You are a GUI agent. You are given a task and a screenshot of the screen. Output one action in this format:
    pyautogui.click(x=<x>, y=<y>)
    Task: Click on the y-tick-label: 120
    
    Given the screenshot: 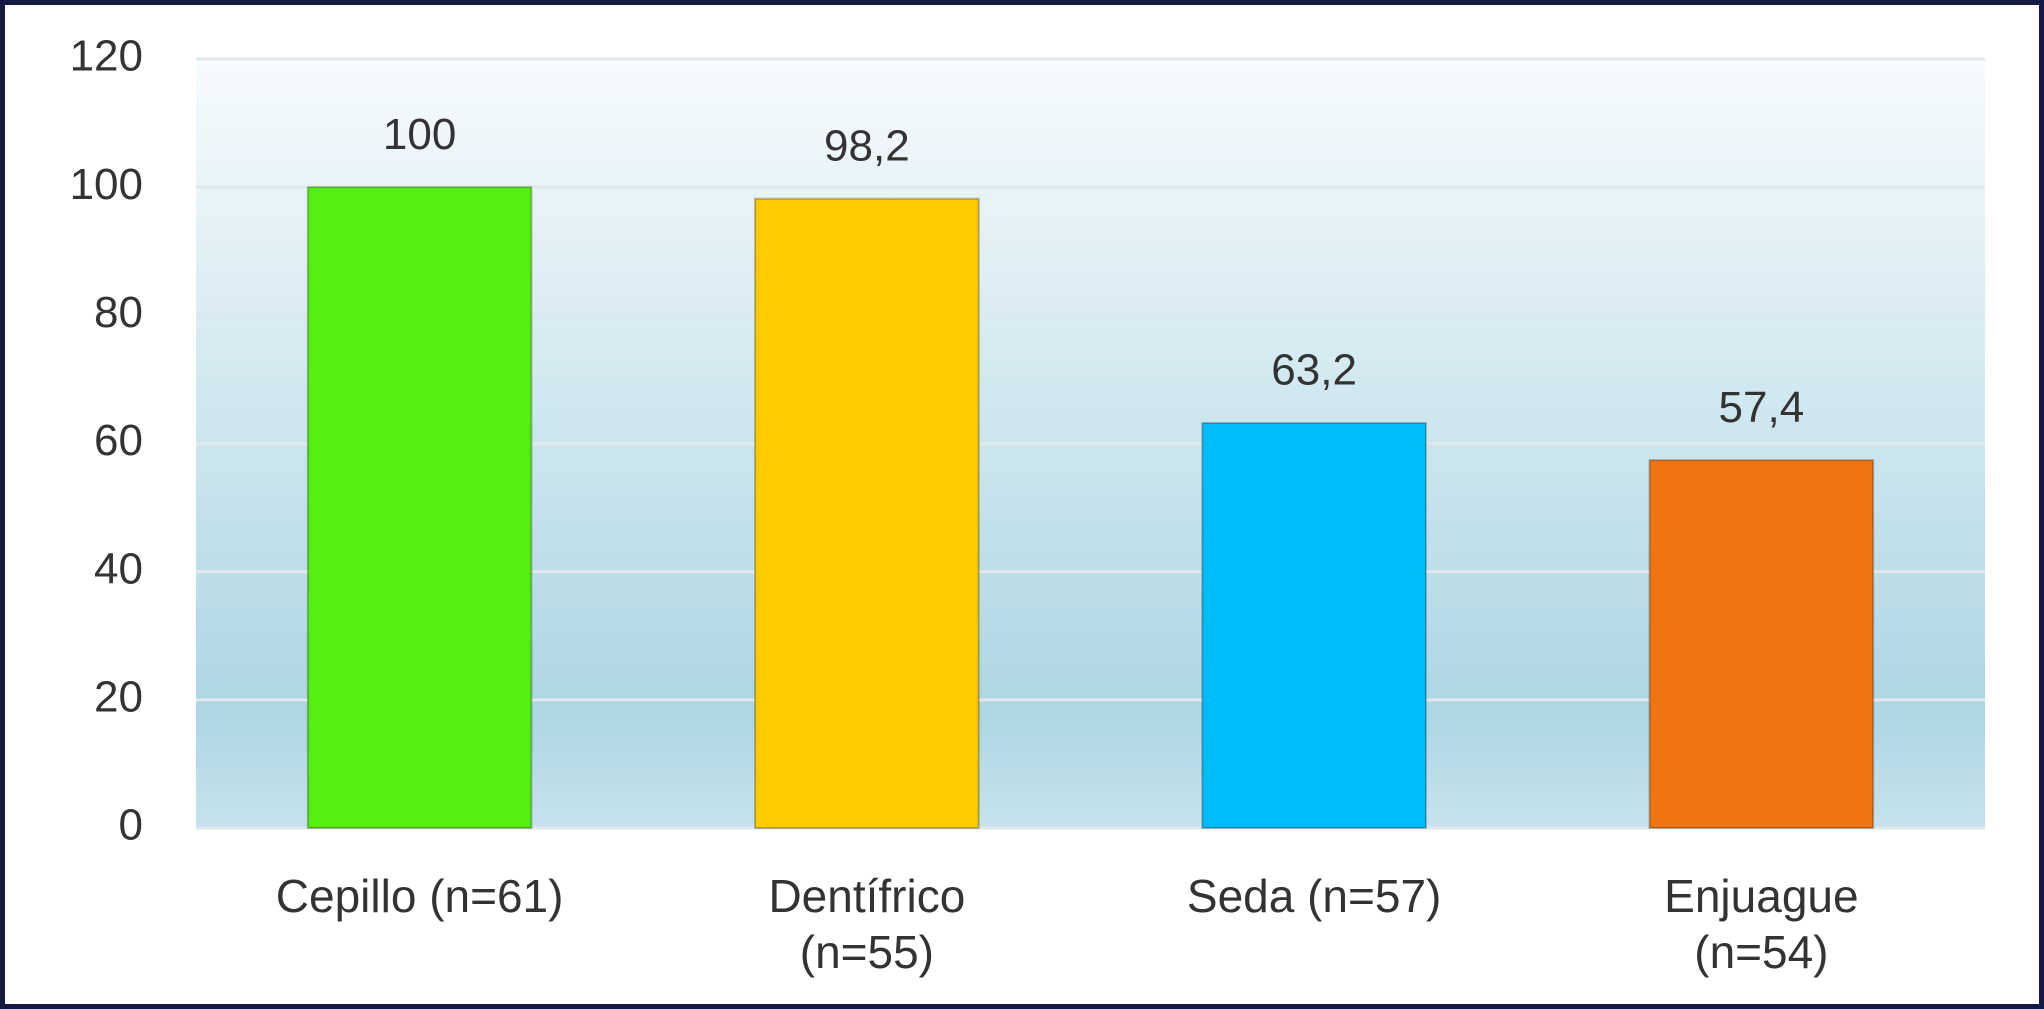 What is the action you would take?
    pyautogui.click(x=106, y=56)
    